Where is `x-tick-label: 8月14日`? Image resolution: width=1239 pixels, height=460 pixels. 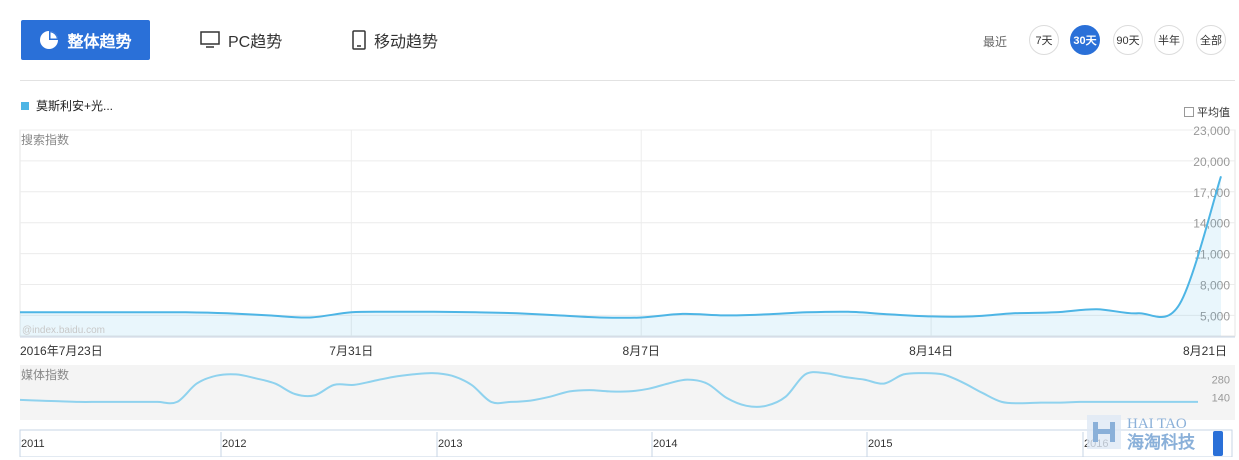
x-tick-label: 8月14日 is located at coordinates (931, 351).